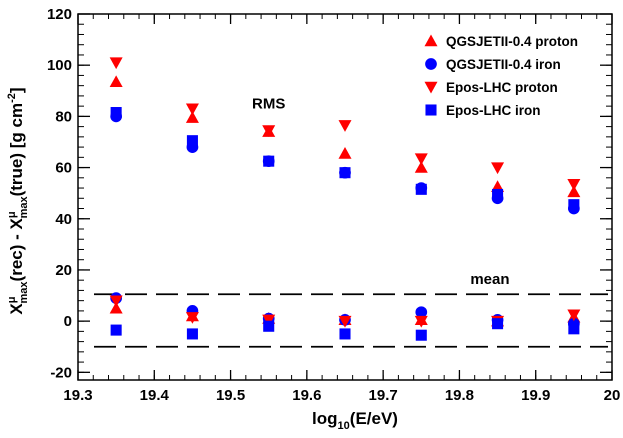  Describe the element at coordinates (503, 64) in the screenshot. I see `legend-entry-label: QGSJETII-0.4 iron` at that location.